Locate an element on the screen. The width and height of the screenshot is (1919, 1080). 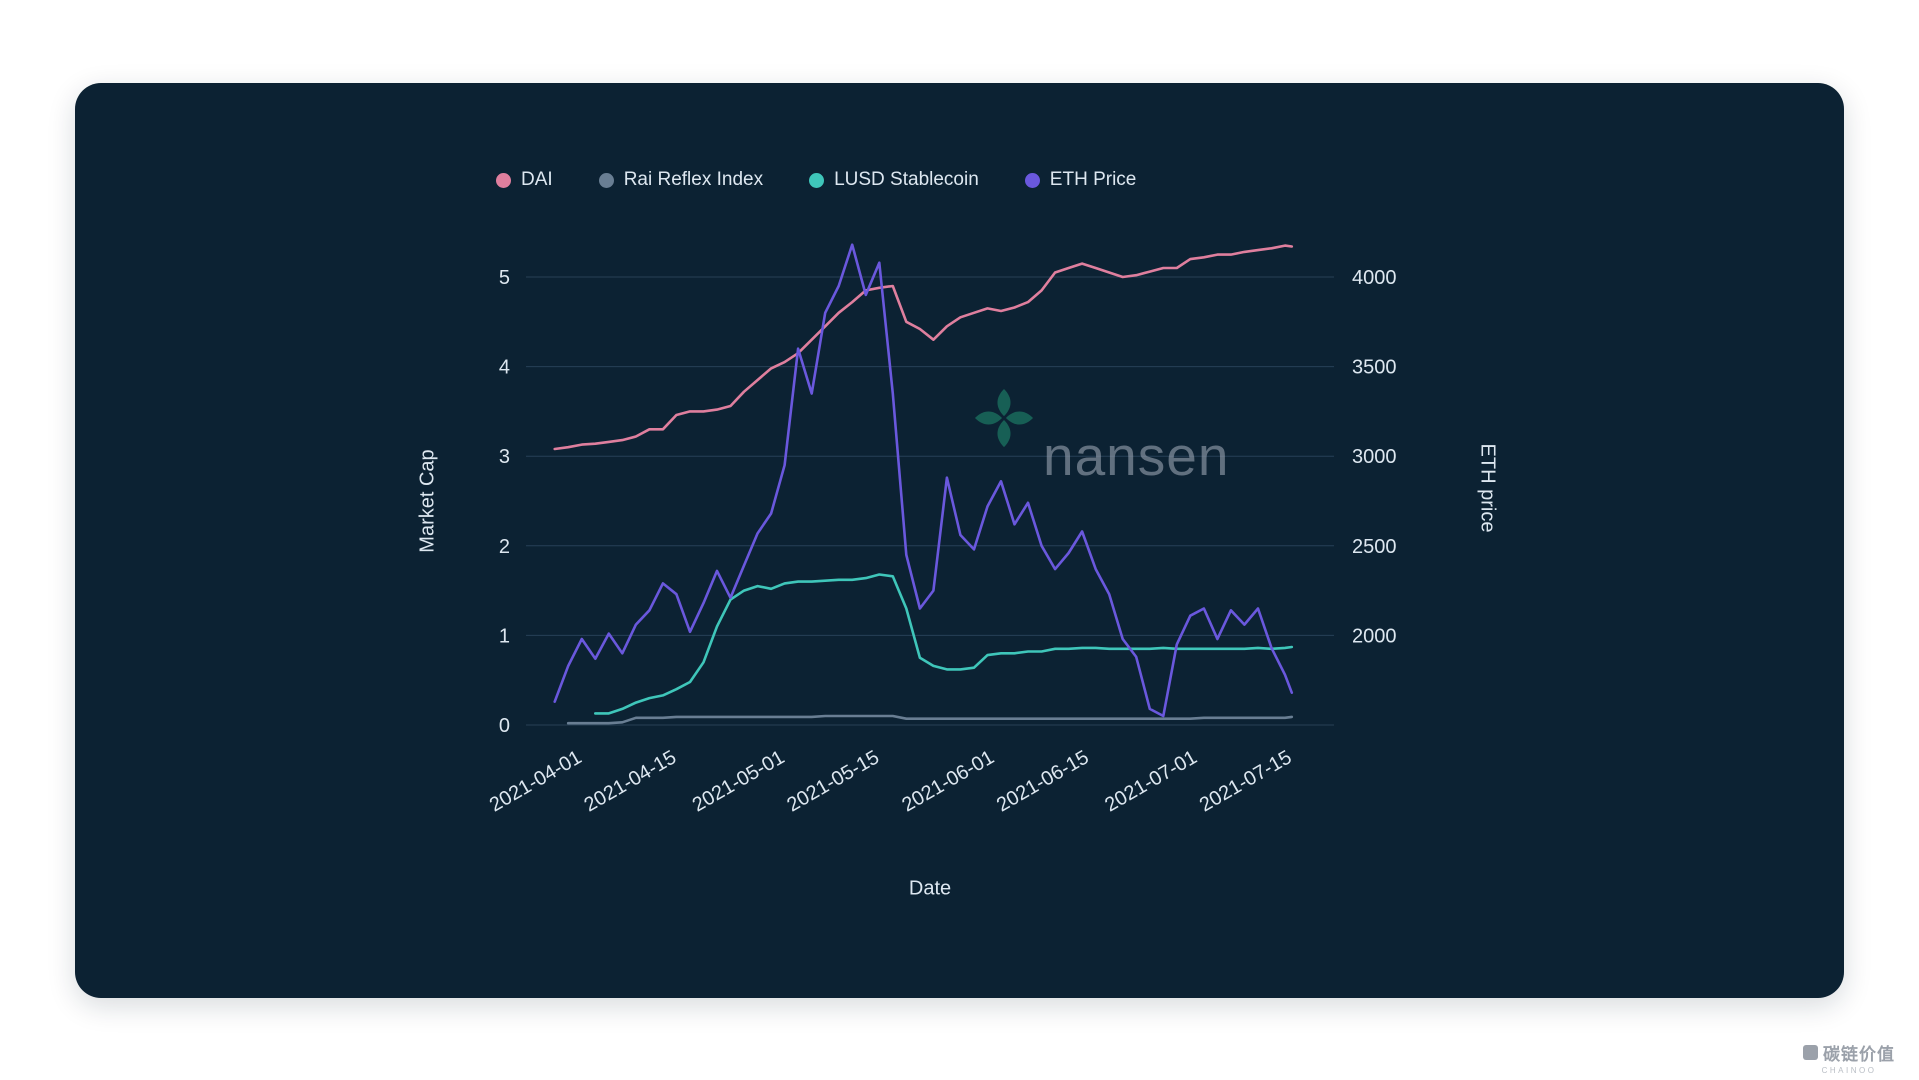
y-right-tick-label: 2500 is located at coordinates (1374, 547).